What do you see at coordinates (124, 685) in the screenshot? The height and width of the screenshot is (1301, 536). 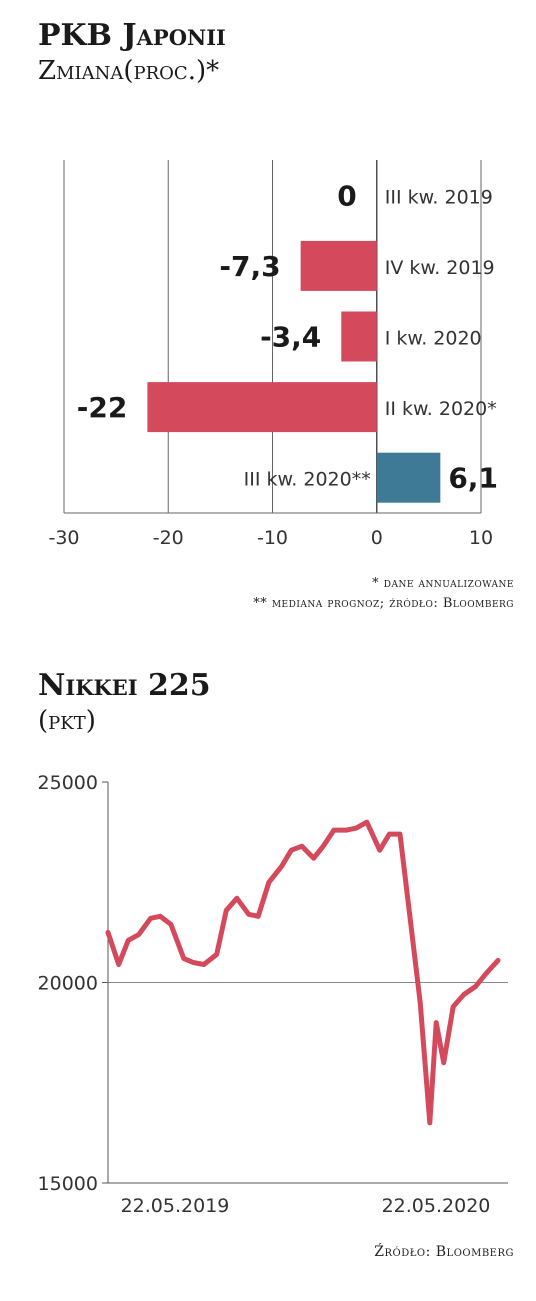 I see `nikkei-chart-title: Nikkei 225` at bounding box center [124, 685].